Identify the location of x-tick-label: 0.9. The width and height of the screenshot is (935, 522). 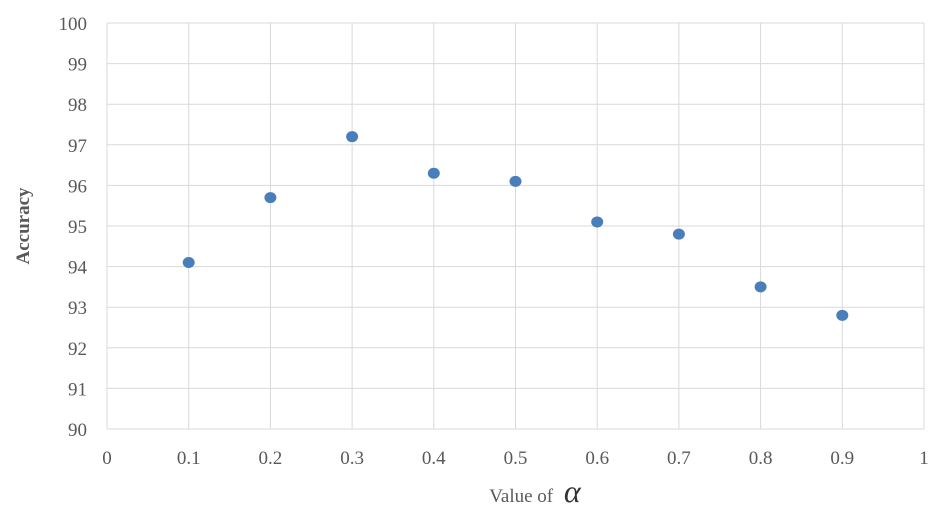
(842, 458).